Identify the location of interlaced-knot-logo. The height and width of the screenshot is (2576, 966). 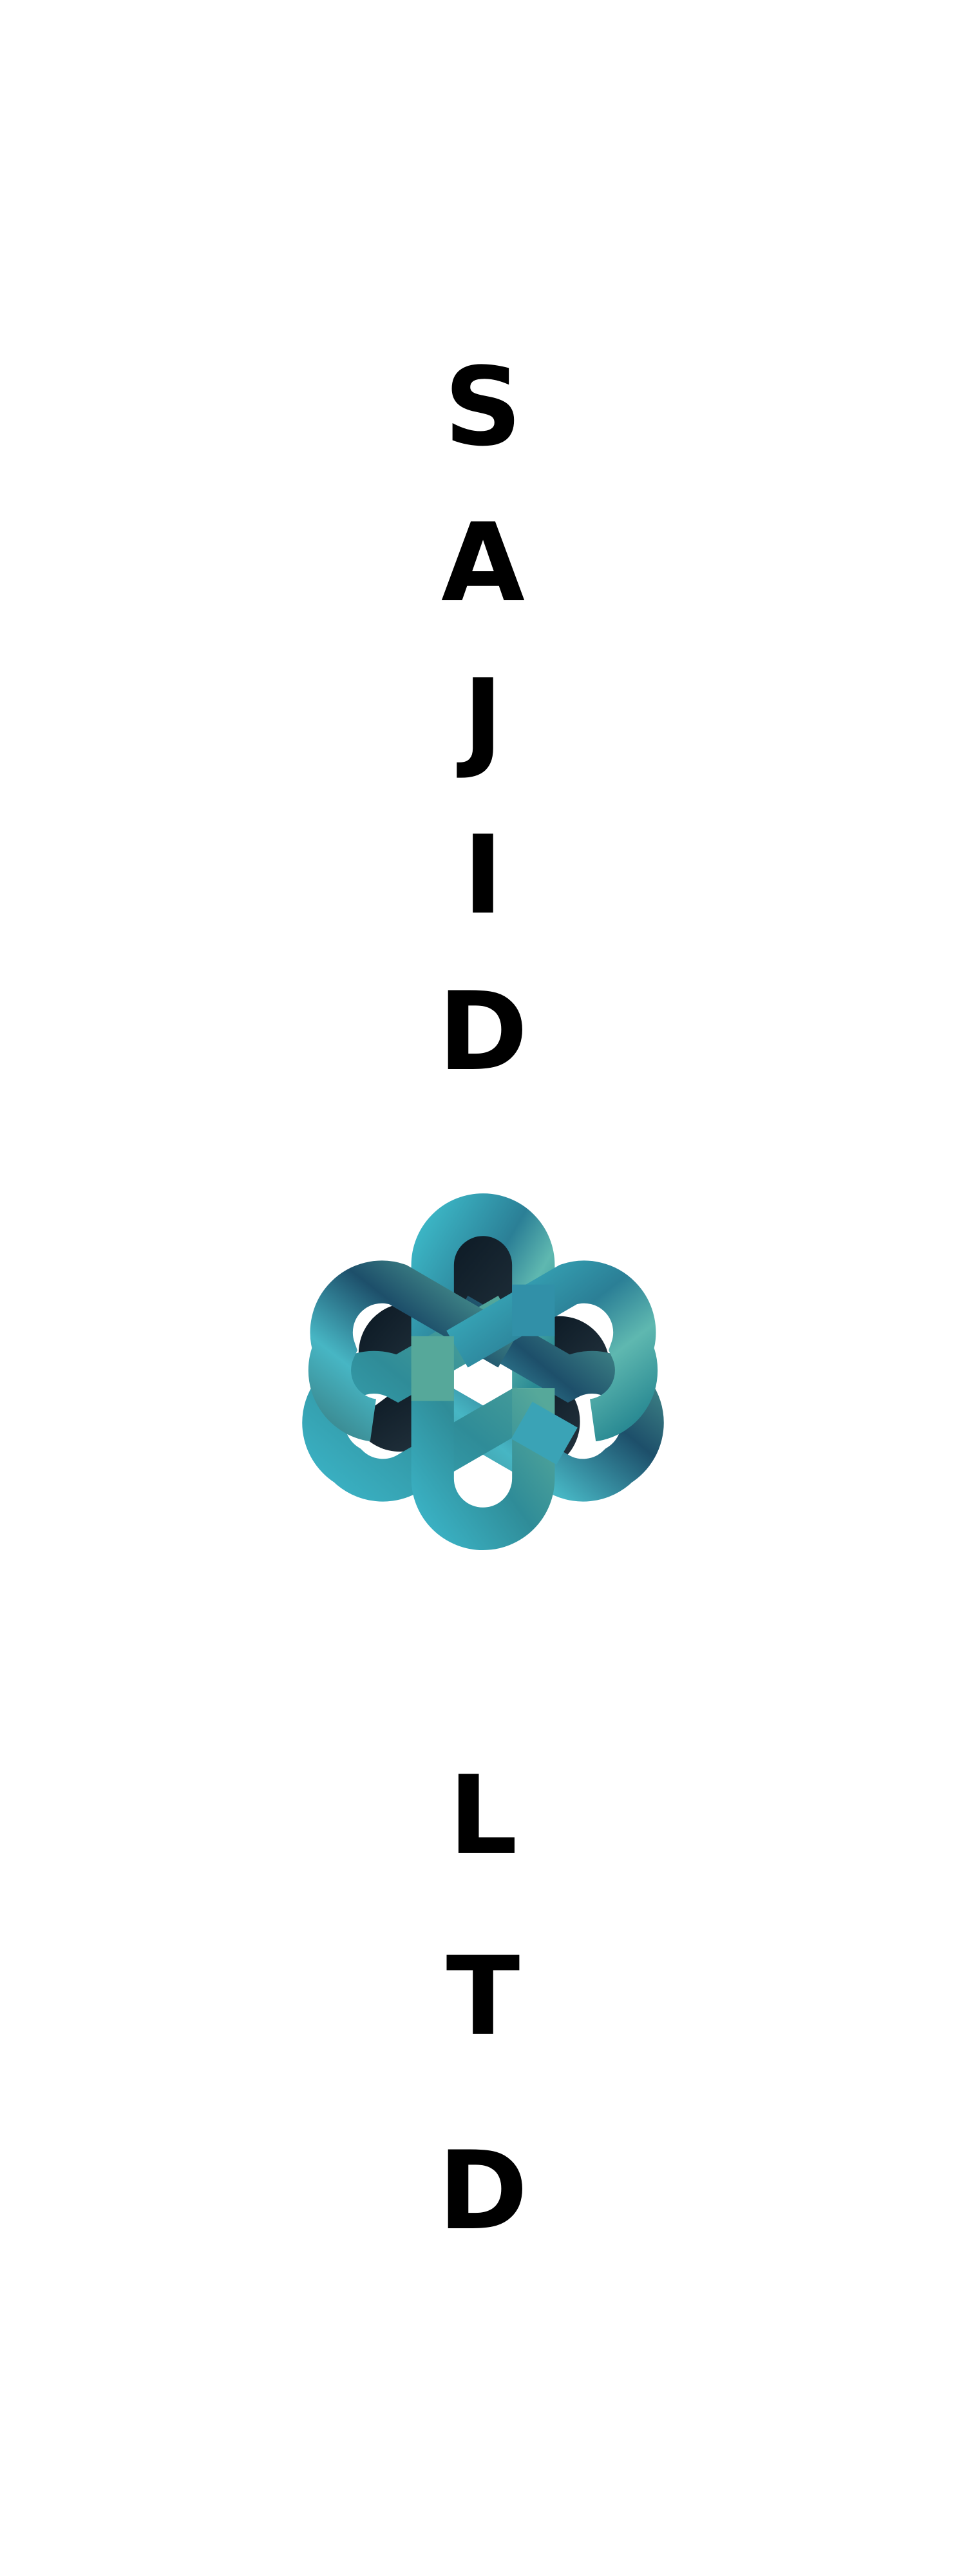
(483, 1372).